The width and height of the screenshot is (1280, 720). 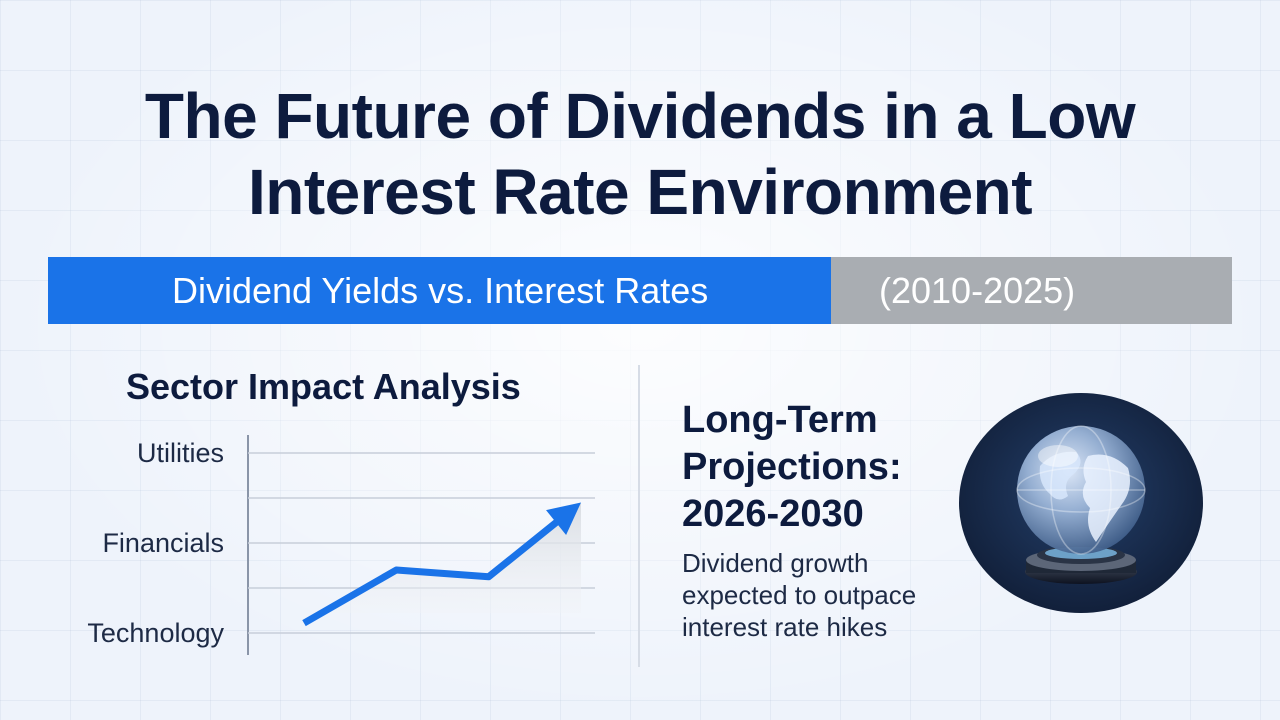 I want to click on sector-chart: Technology Financials Utilities, so click(x=341, y=545).